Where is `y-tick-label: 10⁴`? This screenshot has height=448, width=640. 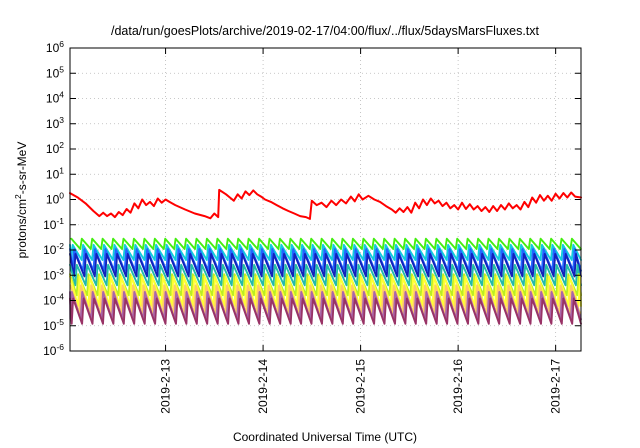
y-tick-label: 10⁴ is located at coordinates (55, 98).